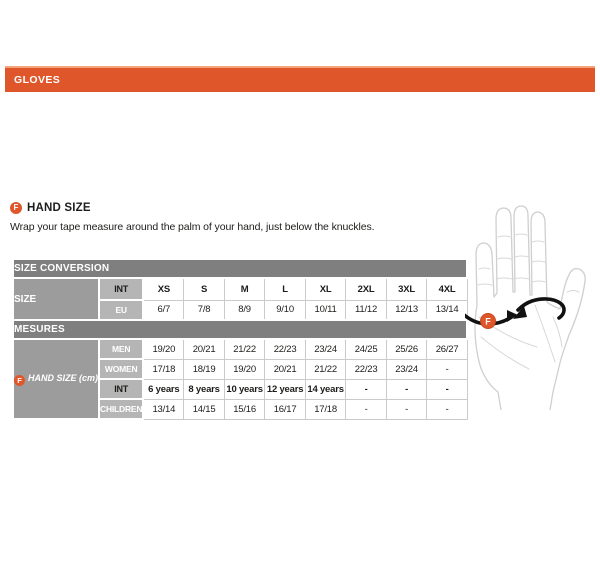 This screenshot has width=600, height=576. Describe the element at coordinates (63, 377) in the screenshot. I see `hand-size-row-label-text: HAND SIZE (cm)` at that location.